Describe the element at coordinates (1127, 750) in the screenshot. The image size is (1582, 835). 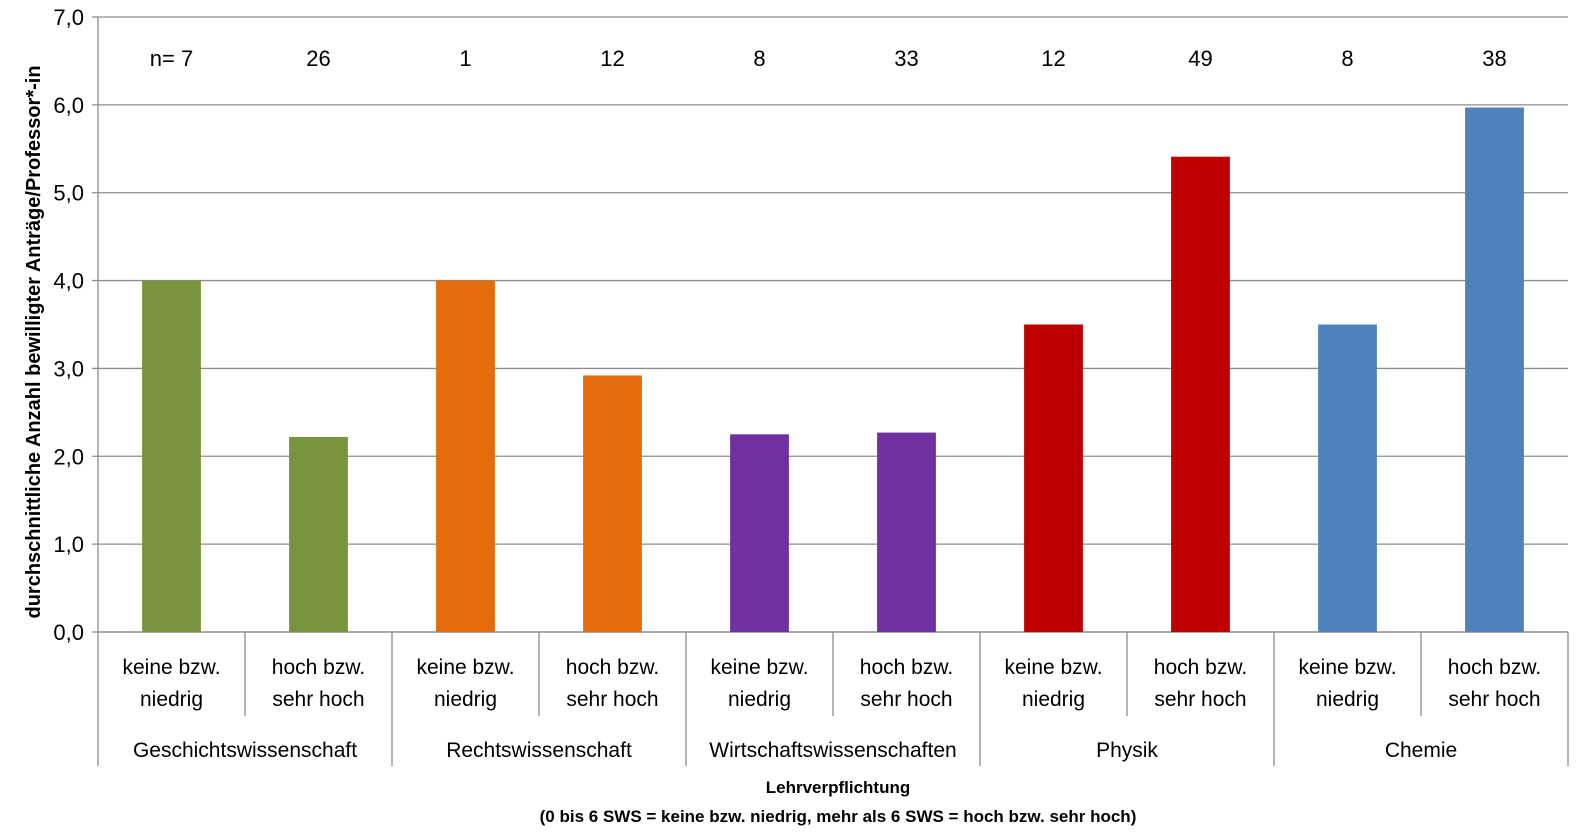
I see `group-label: Physik` at that location.